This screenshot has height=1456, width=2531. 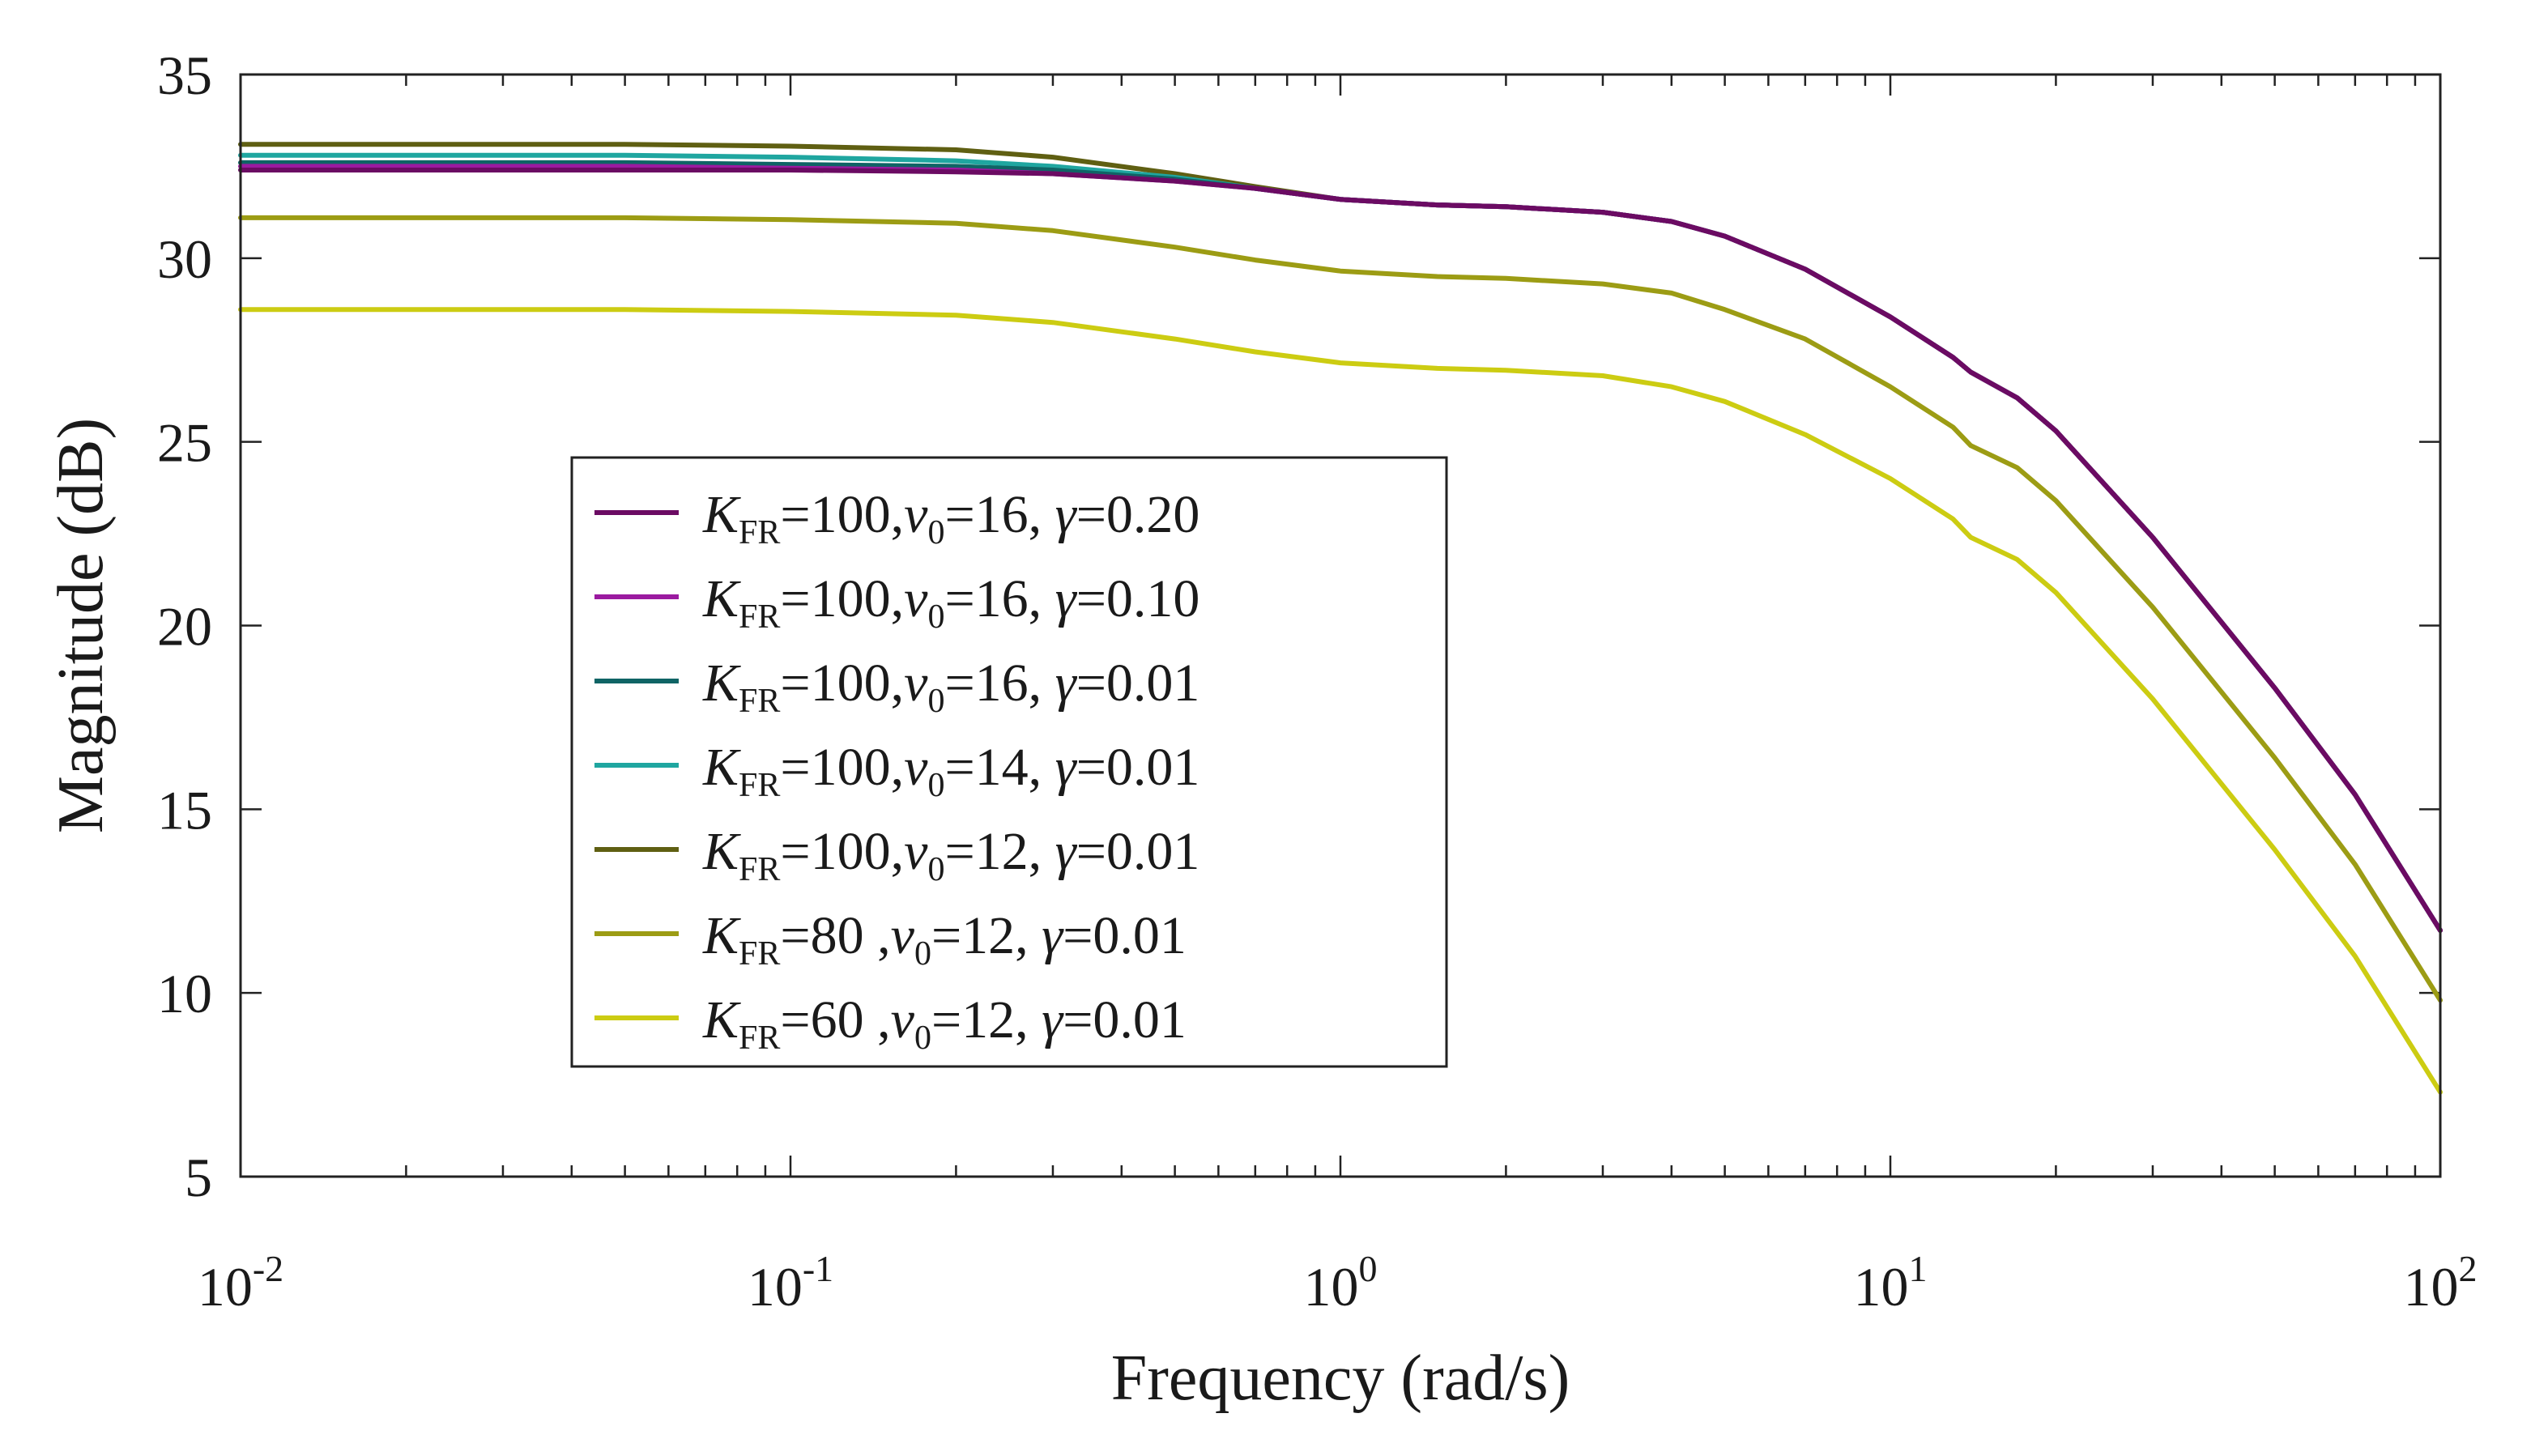 What do you see at coordinates (1340, 1378) in the screenshot?
I see `x-axis-title: Frequency (rad/s)` at bounding box center [1340, 1378].